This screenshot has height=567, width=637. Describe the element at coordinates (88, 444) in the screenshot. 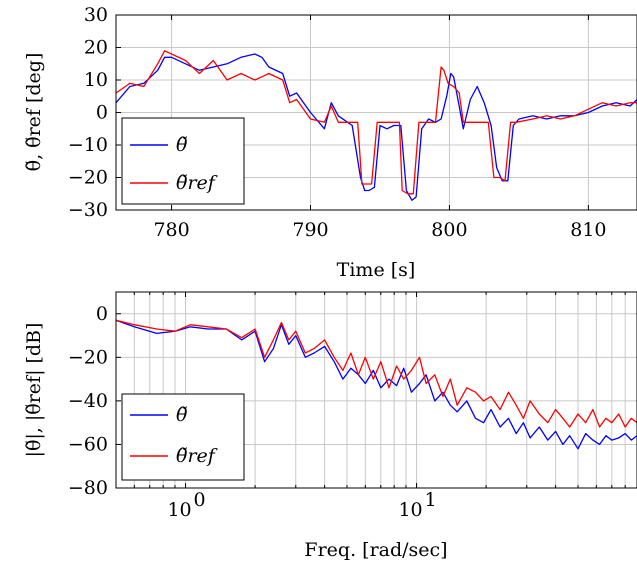

I see `y-tick-label: −60` at that location.